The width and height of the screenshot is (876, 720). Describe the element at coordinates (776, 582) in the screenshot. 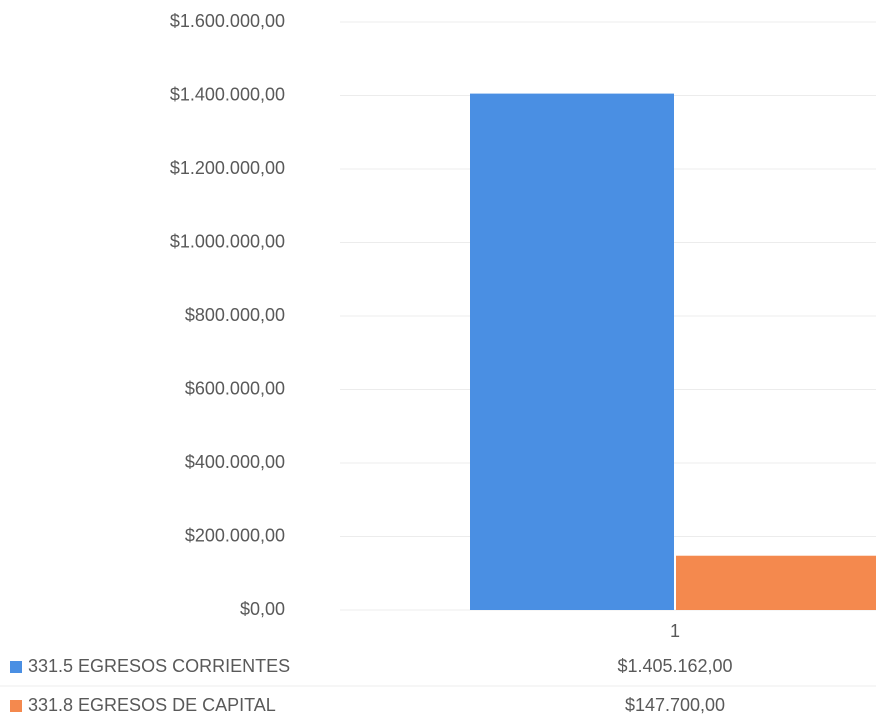

I see `bar` at that location.